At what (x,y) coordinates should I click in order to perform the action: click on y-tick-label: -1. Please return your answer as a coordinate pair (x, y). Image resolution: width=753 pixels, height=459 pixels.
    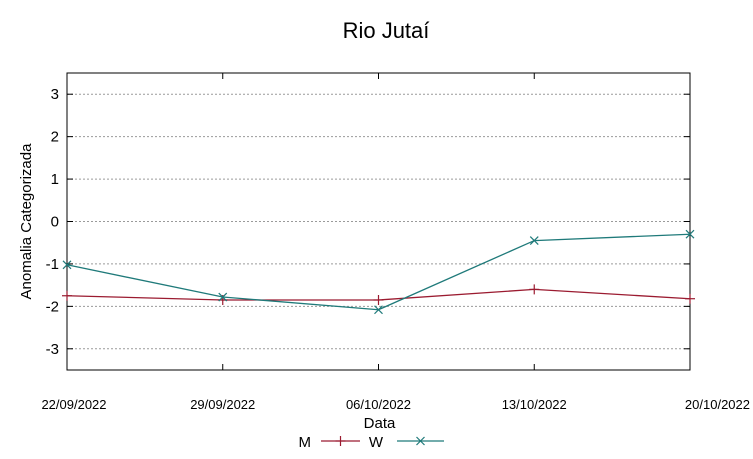
    Looking at the image, I should click on (52, 264).